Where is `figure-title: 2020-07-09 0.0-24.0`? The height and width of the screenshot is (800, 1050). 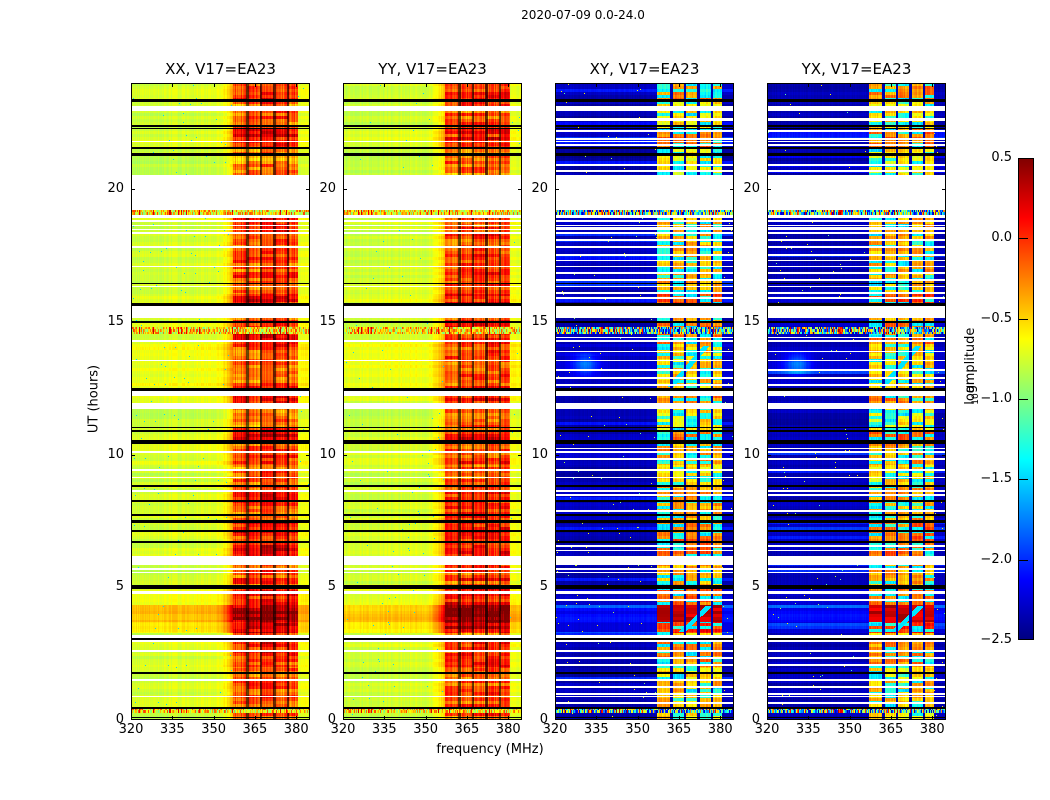 figure-title: 2020-07-09 0.0-24.0 is located at coordinates (583, 15).